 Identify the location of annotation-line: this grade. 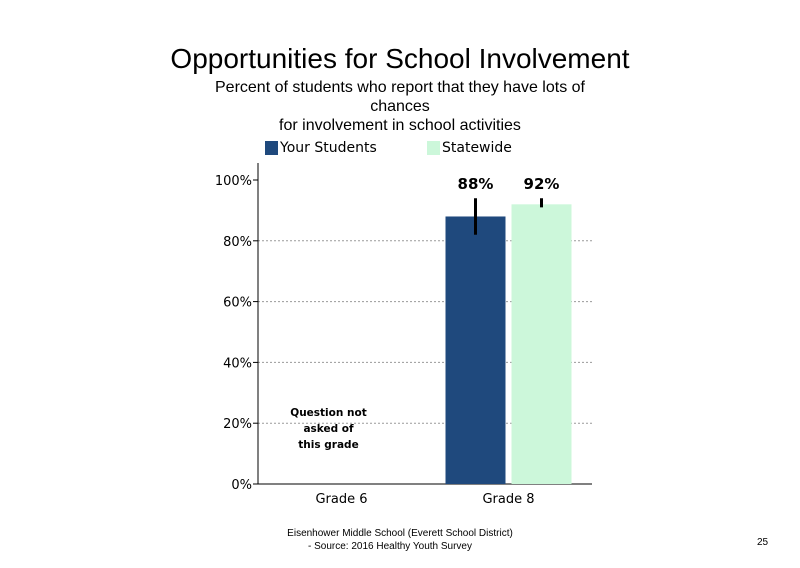
(328, 445).